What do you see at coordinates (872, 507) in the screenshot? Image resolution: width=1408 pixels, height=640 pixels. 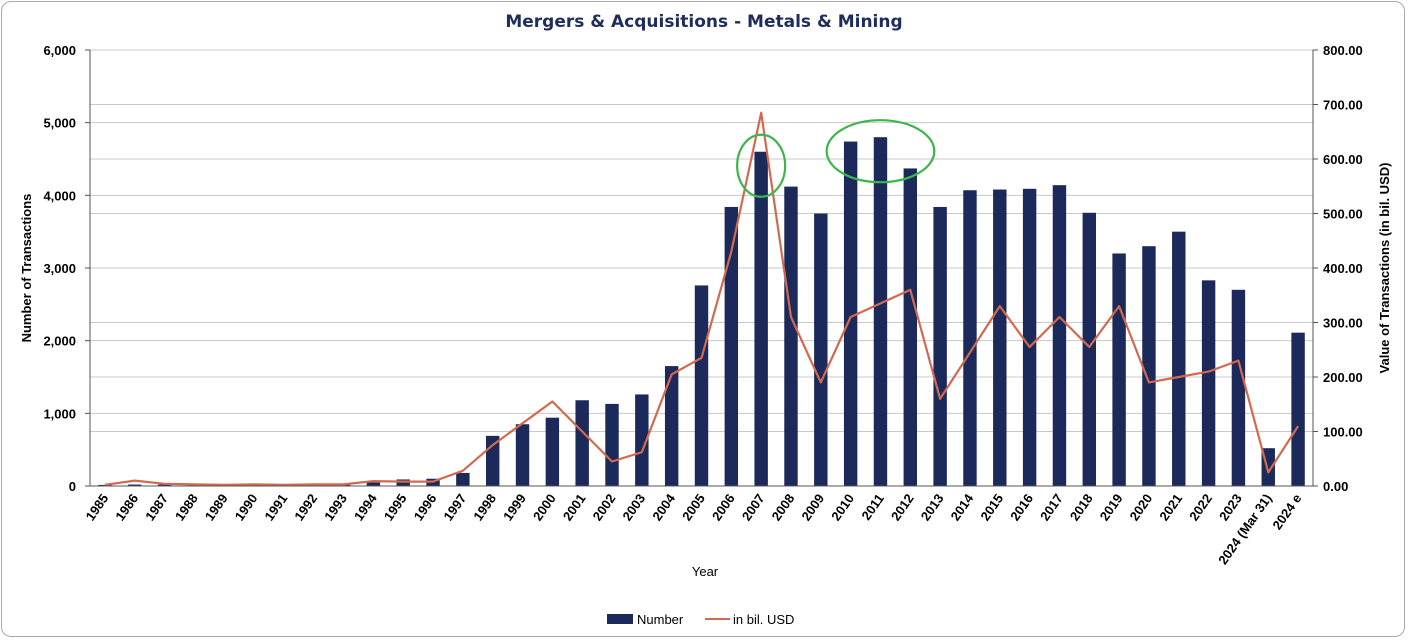 I see `x-tick-label: 2011` at bounding box center [872, 507].